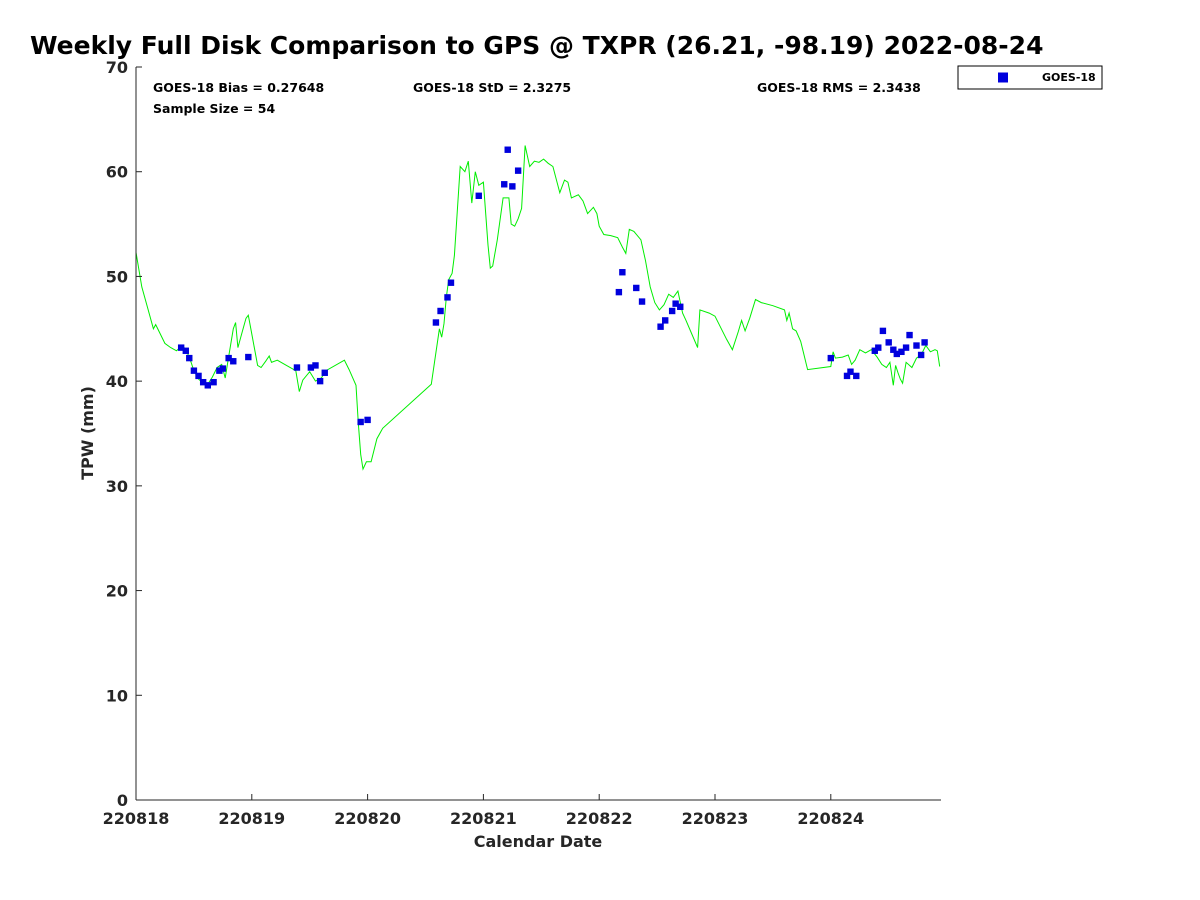  What do you see at coordinates (715, 818) in the screenshot?
I see `x-tick-label: 220823` at bounding box center [715, 818].